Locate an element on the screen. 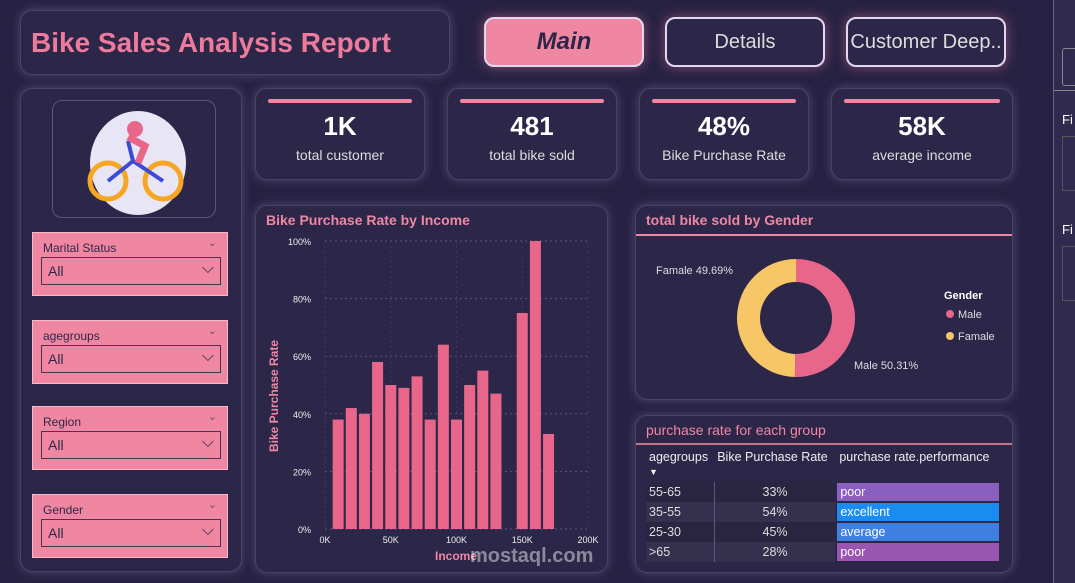 This screenshot has height=583, width=1075. chart-title: Bike Purchase Rate by Income is located at coordinates (368, 220).